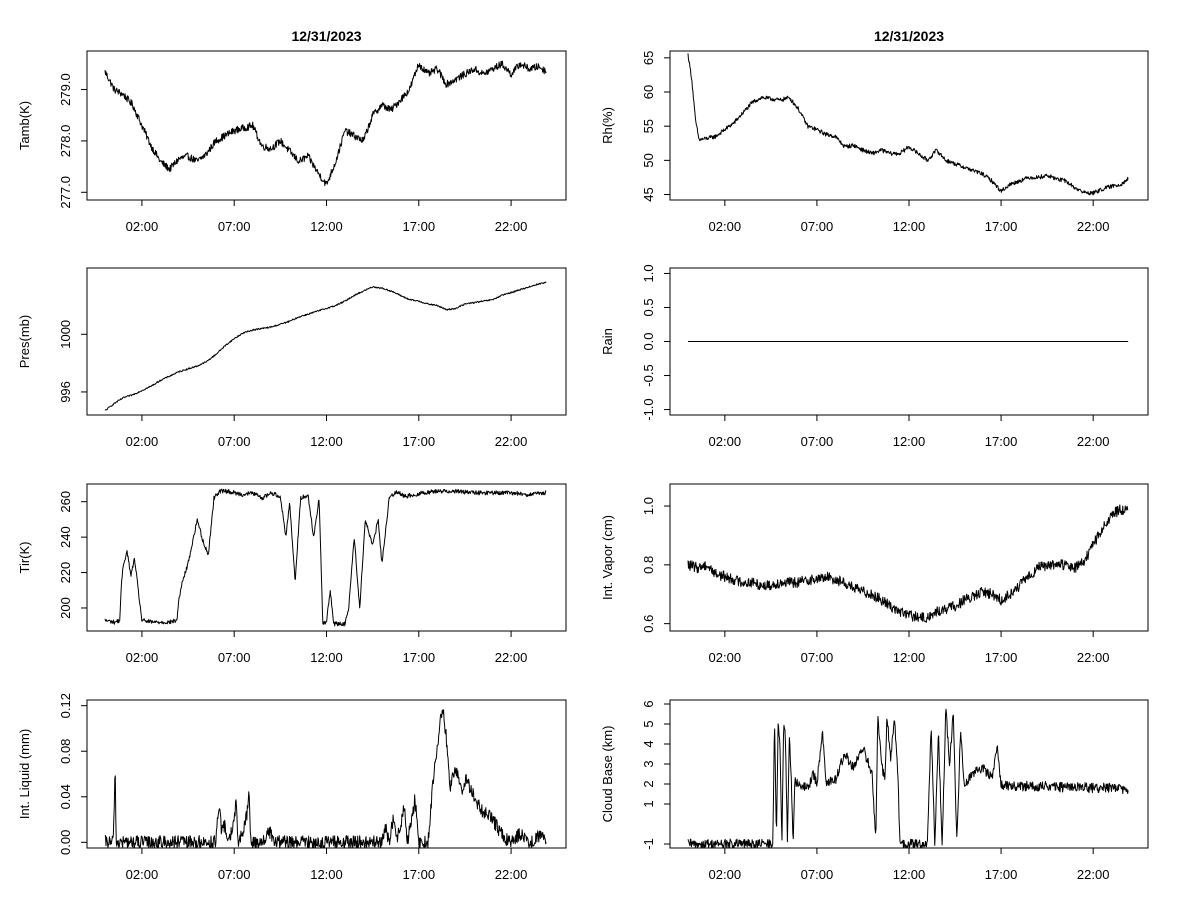  I want to click on y-tick-label: 996, so click(65, 392).